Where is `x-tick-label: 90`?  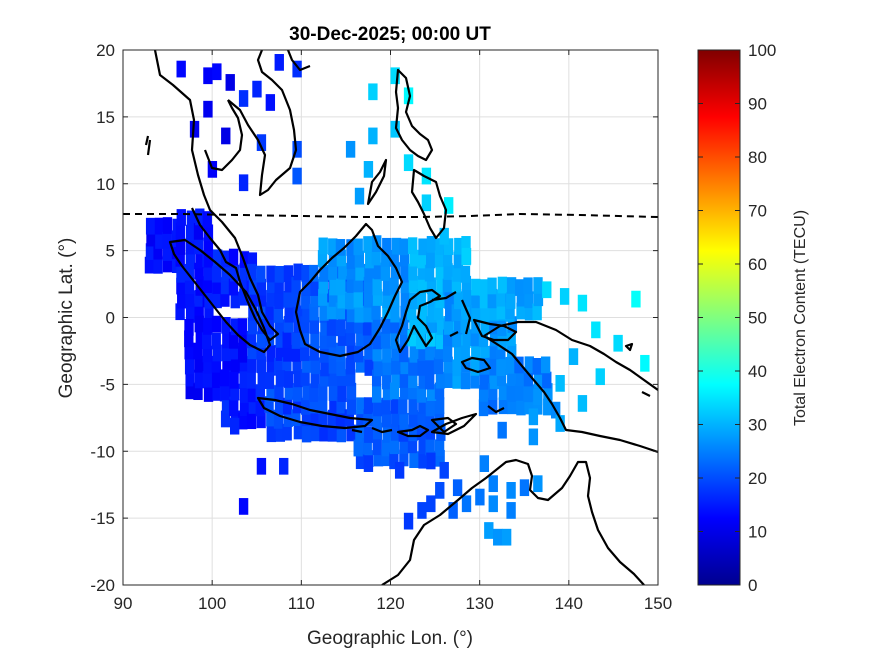 x-tick-label: 90 is located at coordinates (123, 603).